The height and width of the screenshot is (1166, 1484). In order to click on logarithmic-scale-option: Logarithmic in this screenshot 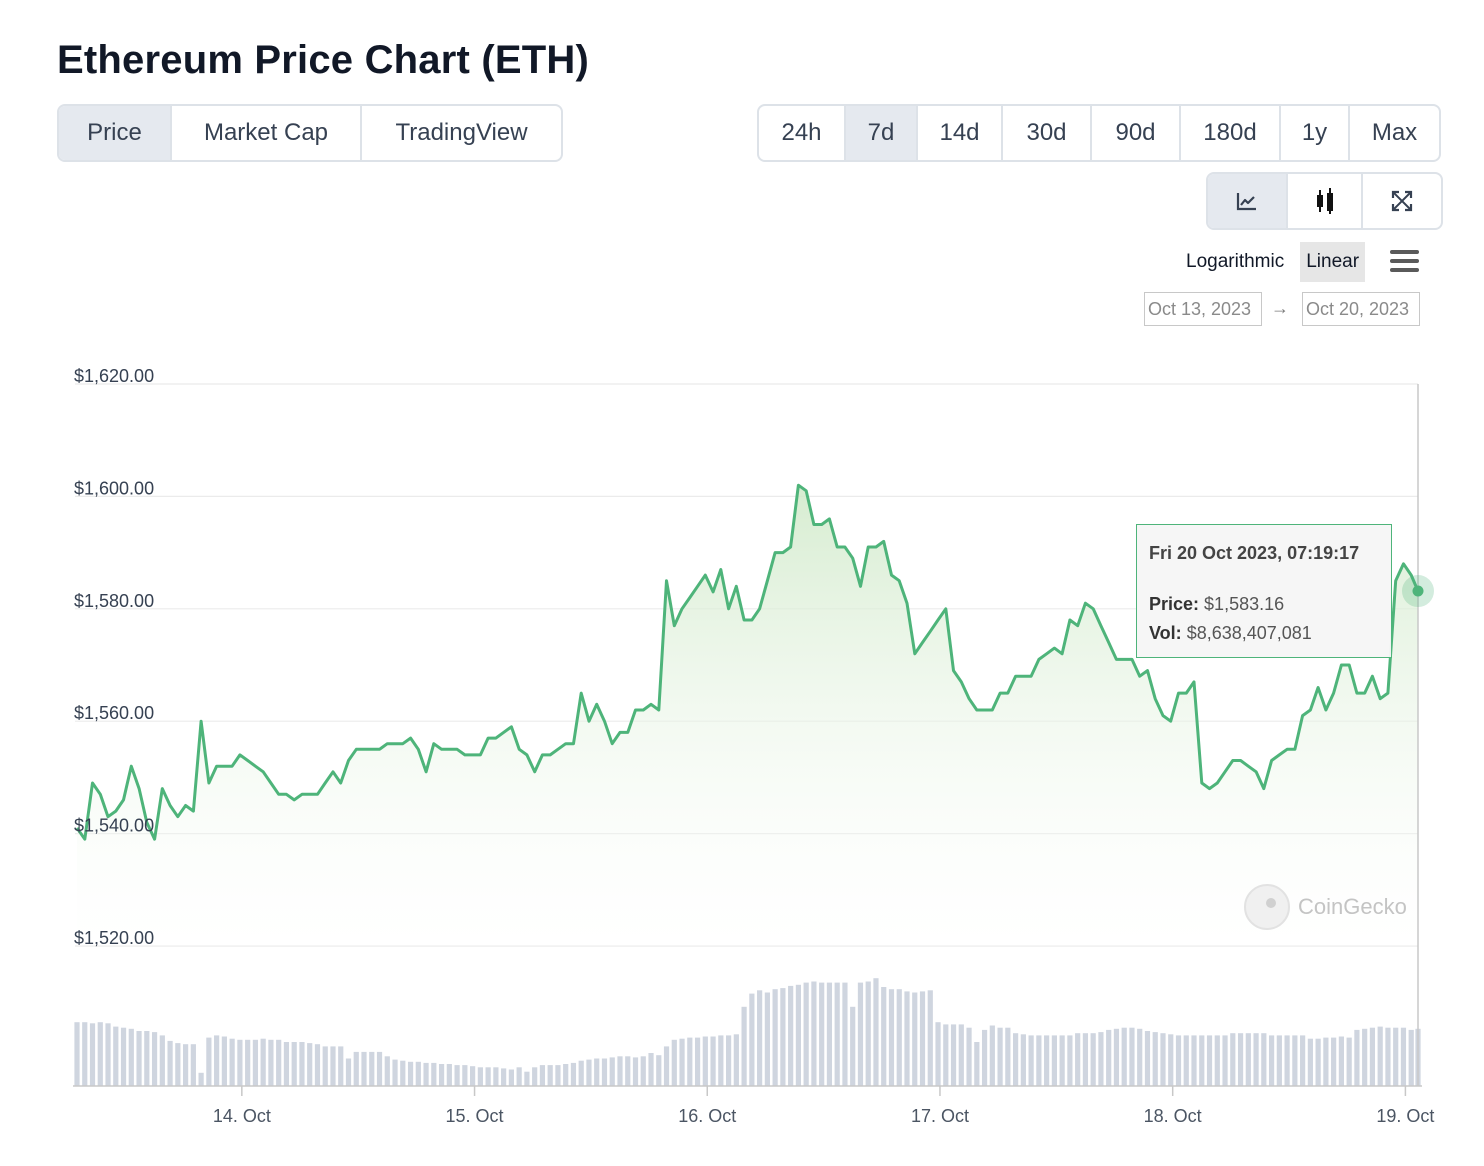, I will do `click(1235, 261)`.